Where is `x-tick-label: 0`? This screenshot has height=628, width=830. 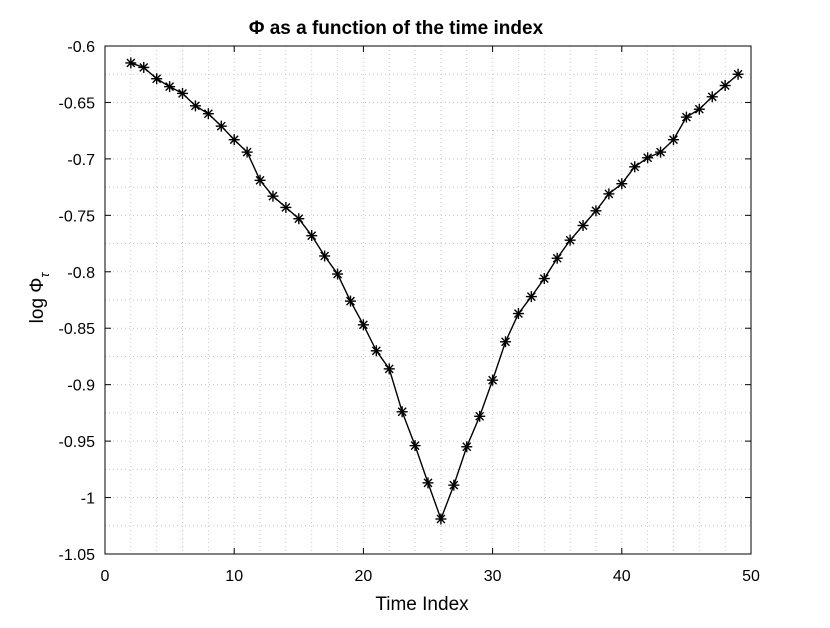 x-tick-label: 0 is located at coordinates (105, 576).